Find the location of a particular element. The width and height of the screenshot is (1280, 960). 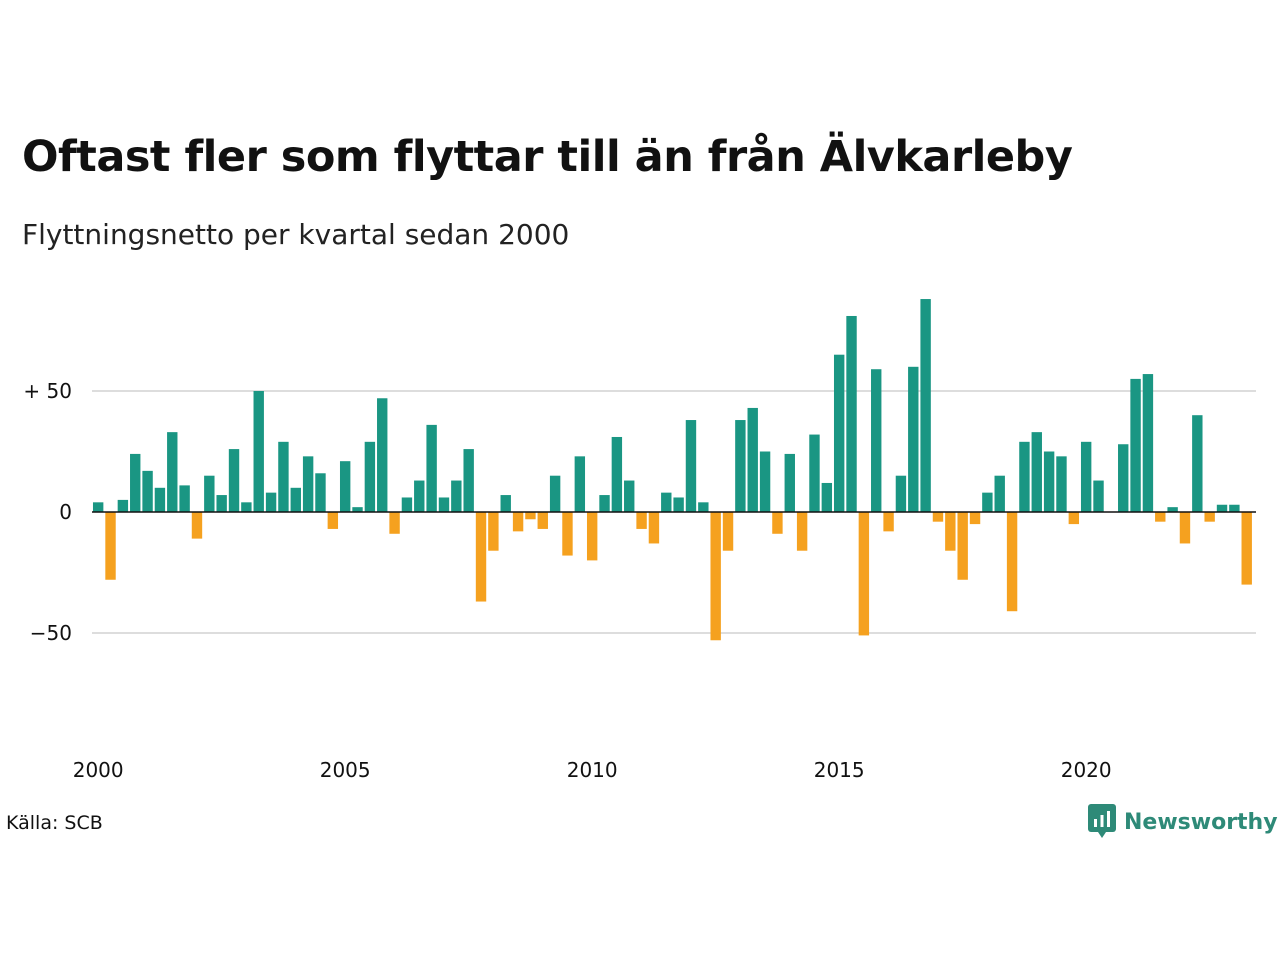

source-note: Källa: SCB is located at coordinates (54, 823).